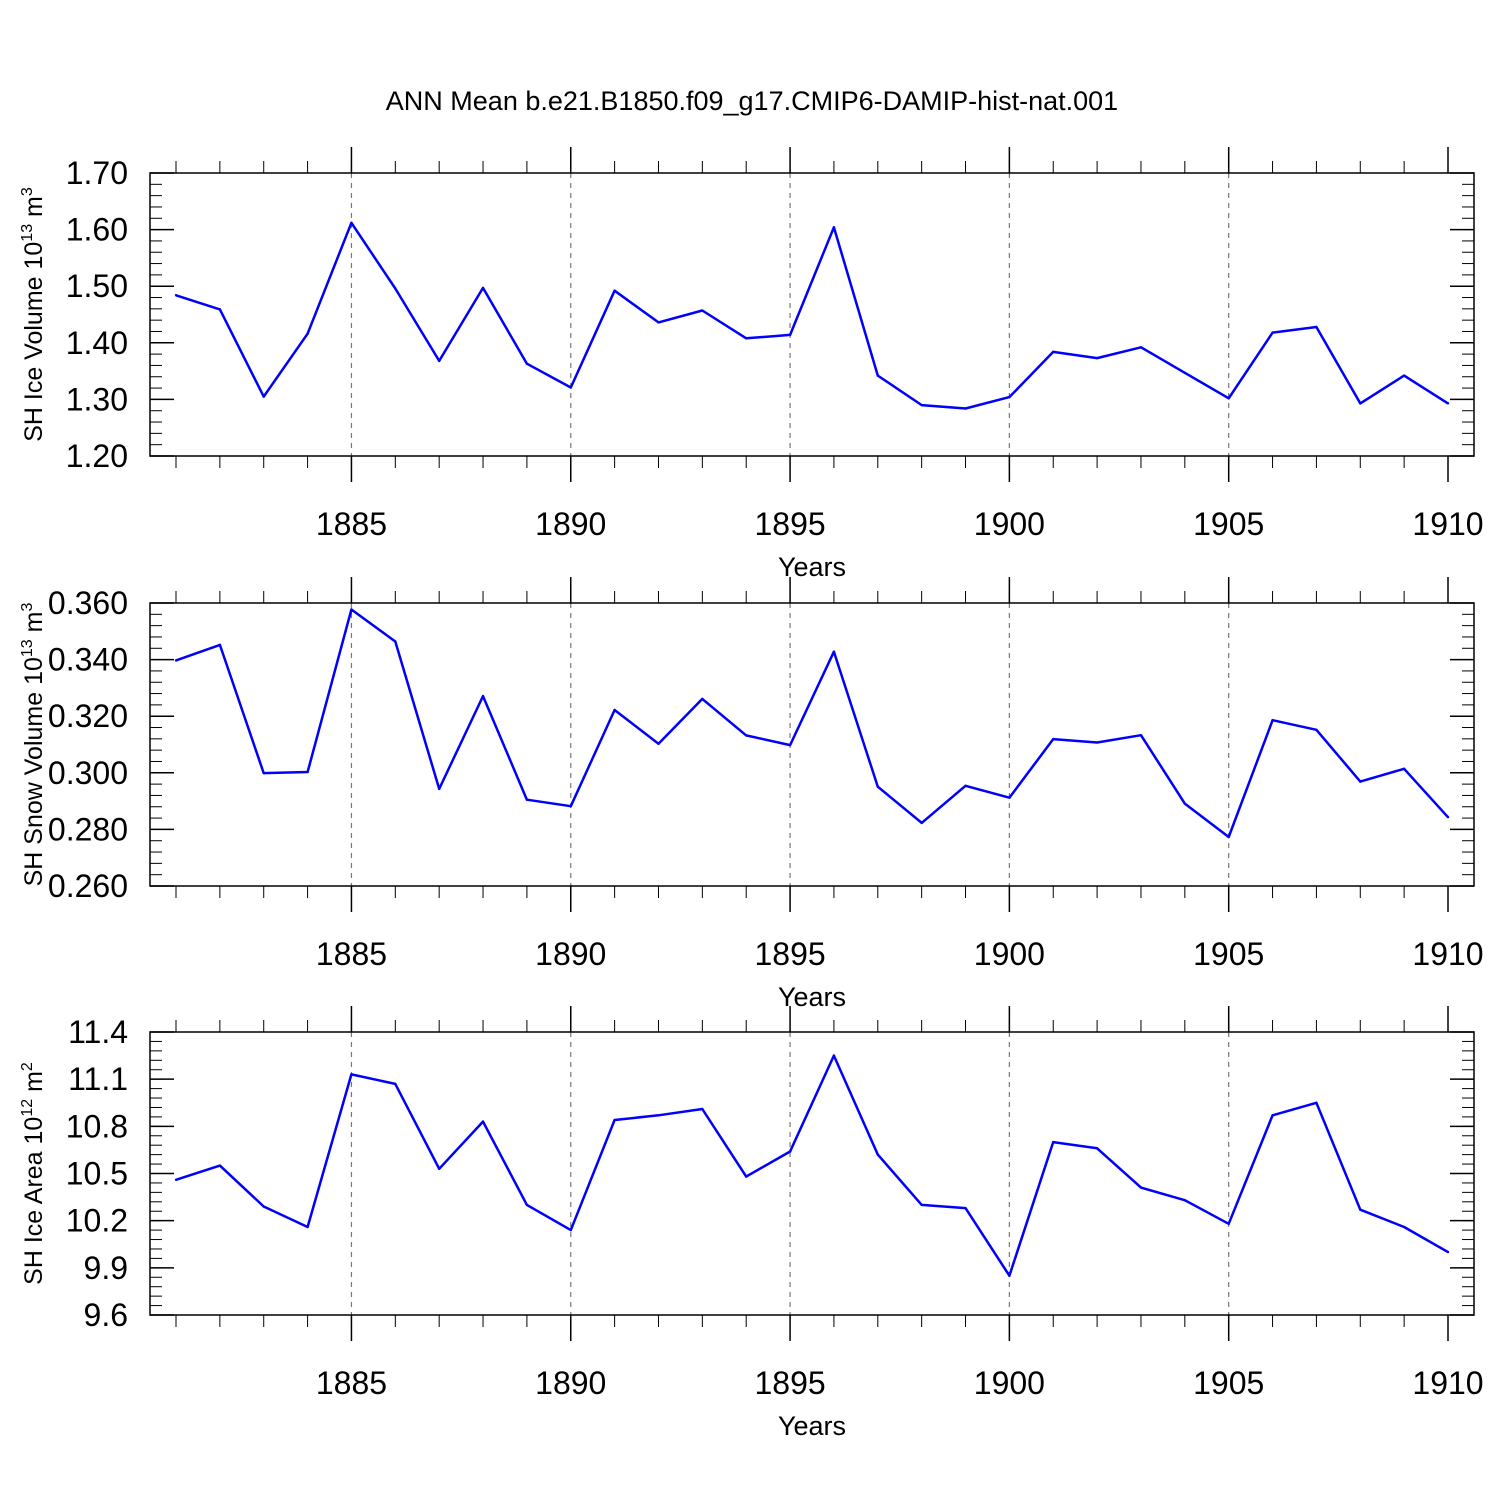 The height and width of the screenshot is (1500, 1500). What do you see at coordinates (98, 1032) in the screenshot?
I see `y-tick-label: 11.4` at bounding box center [98, 1032].